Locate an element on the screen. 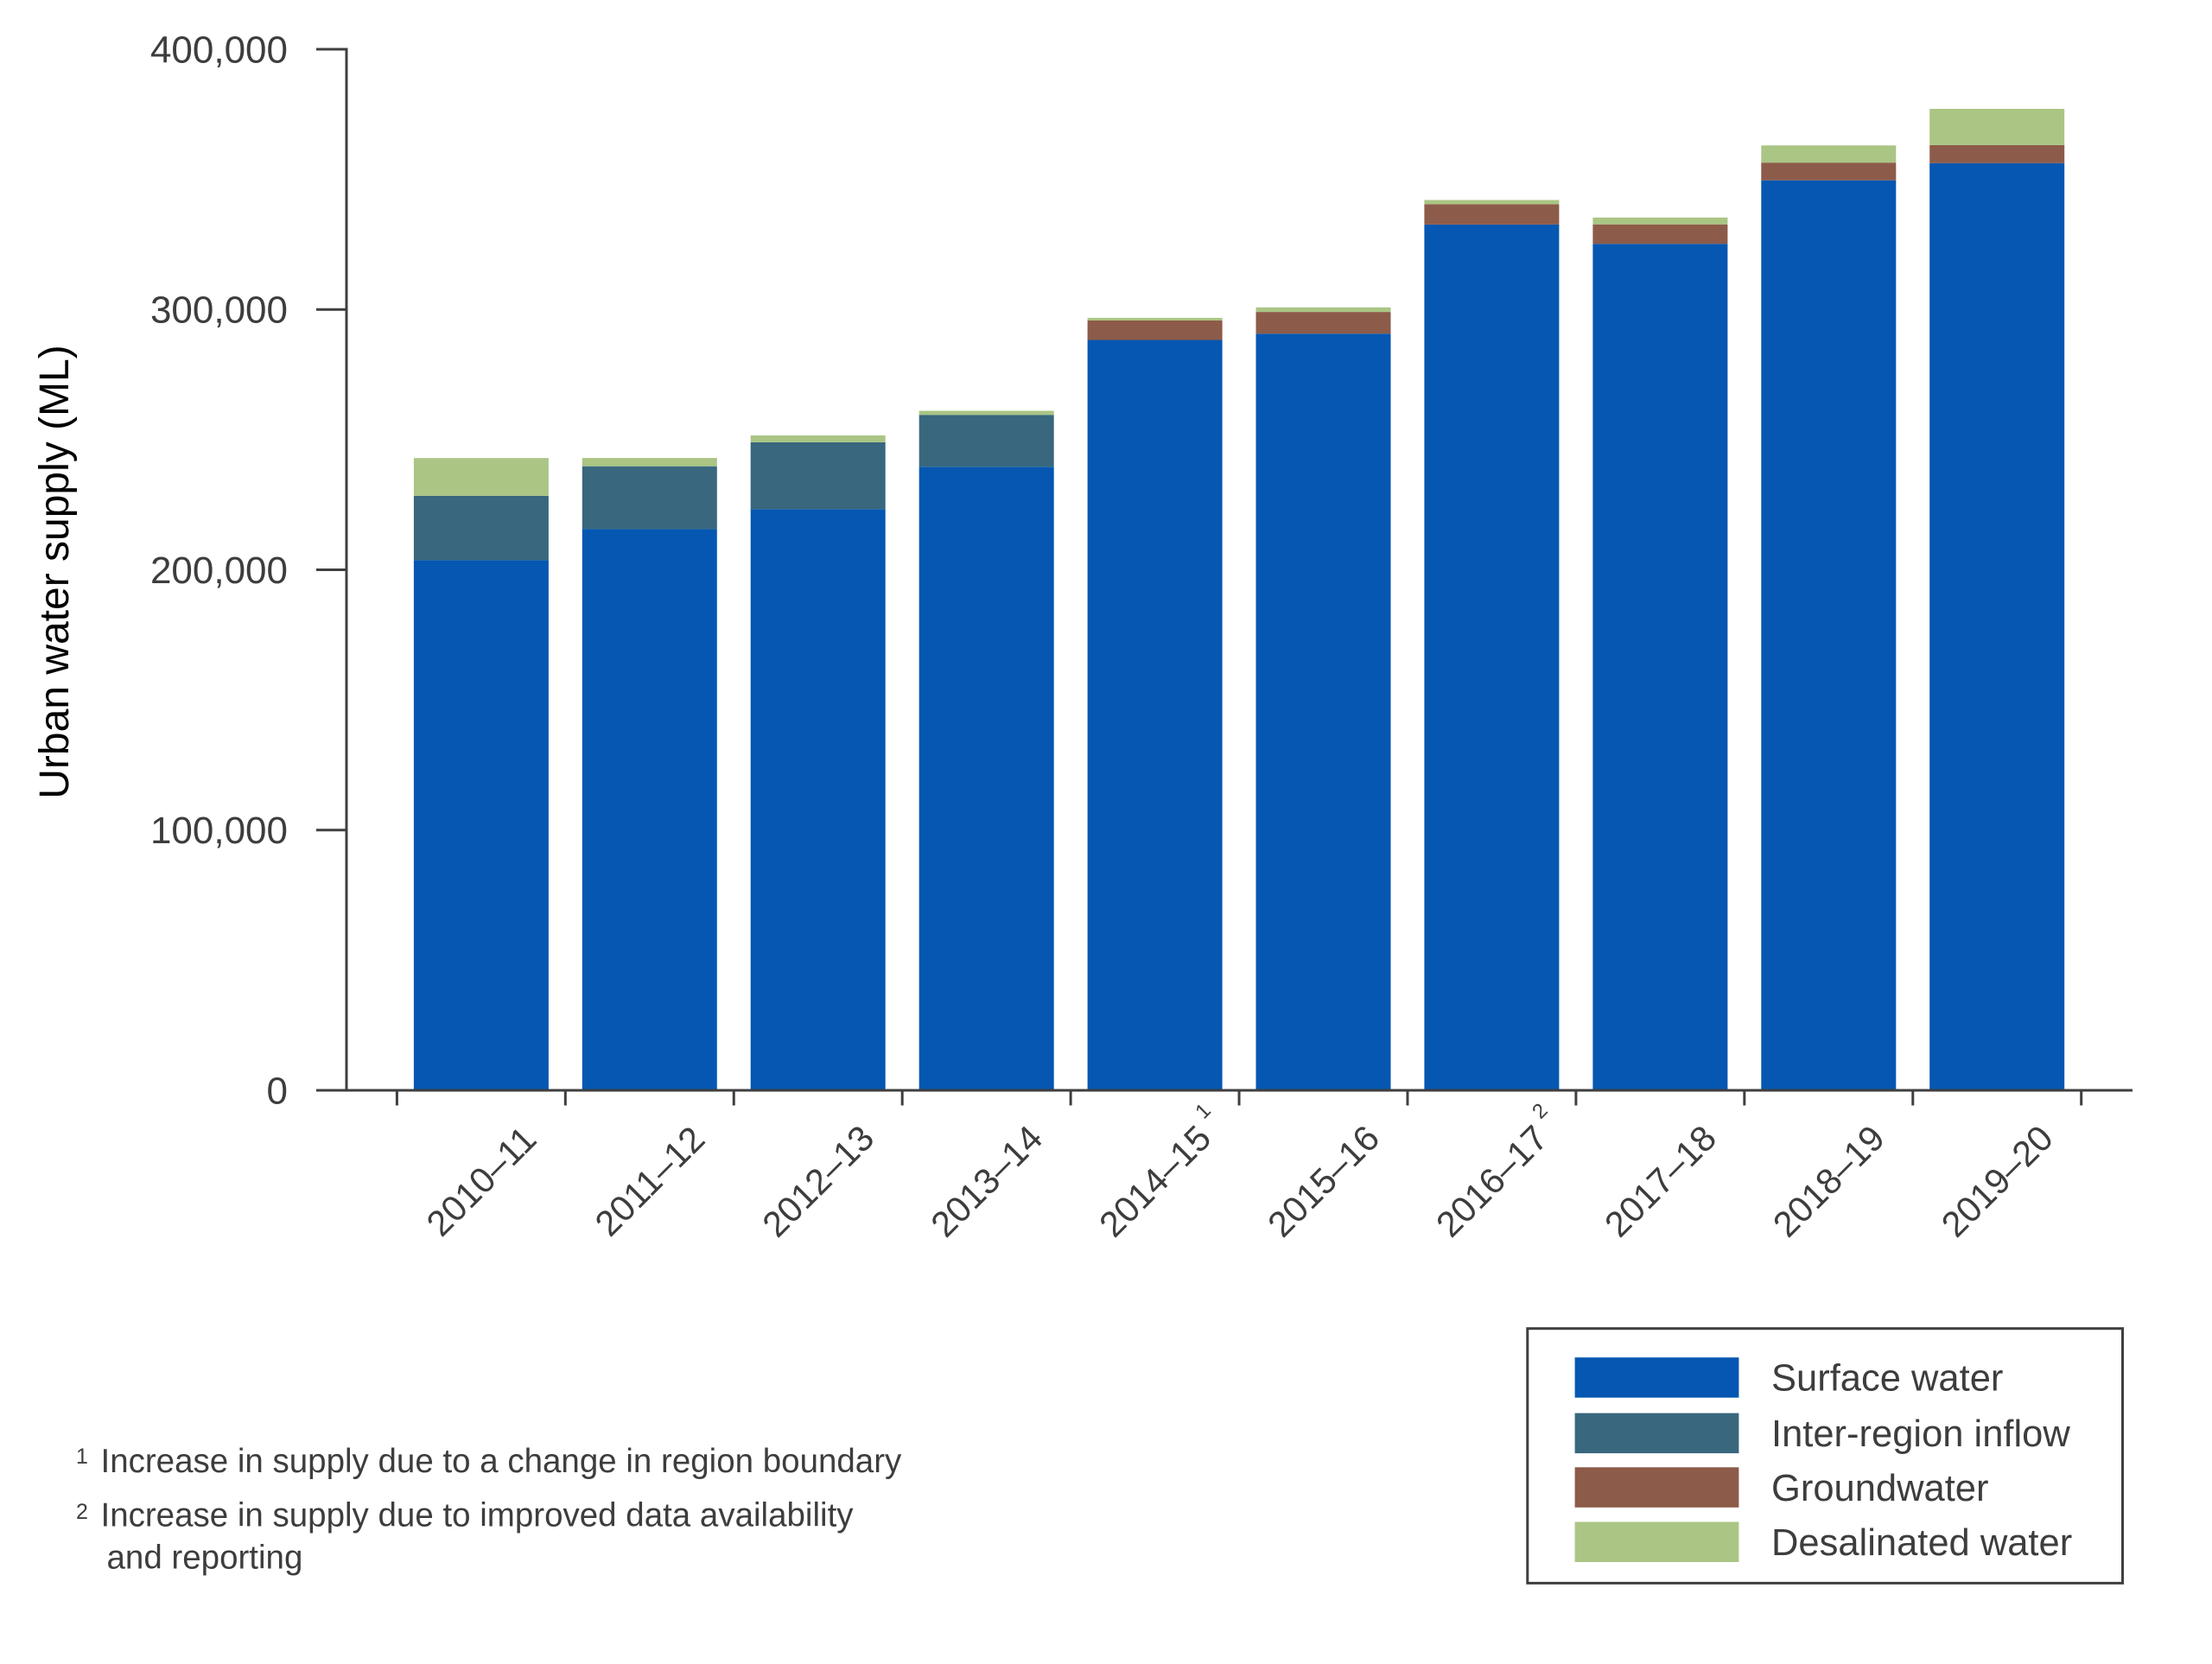 The width and height of the screenshot is (2212, 1664). svg-text: 100,000 is located at coordinates (219, 831).